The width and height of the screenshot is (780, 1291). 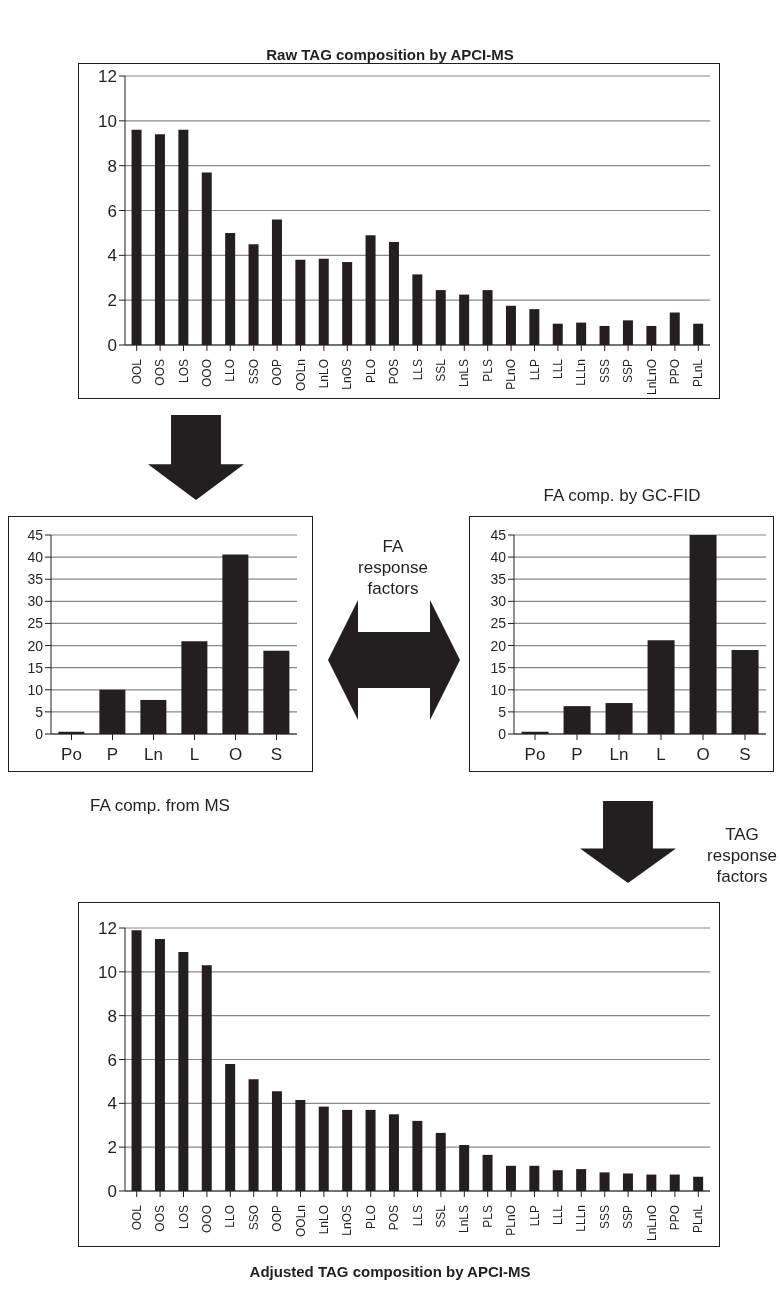 I want to click on chart-title: Raw TAG composition by APCI-MS, so click(x=390, y=55).